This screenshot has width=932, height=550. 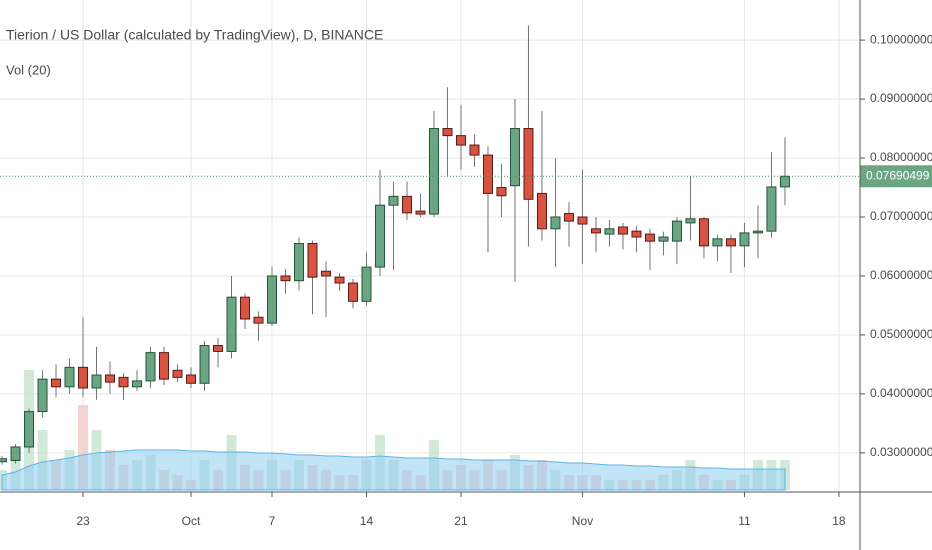 What do you see at coordinates (367, 521) in the screenshot?
I see `x-tick-label: 14` at bounding box center [367, 521].